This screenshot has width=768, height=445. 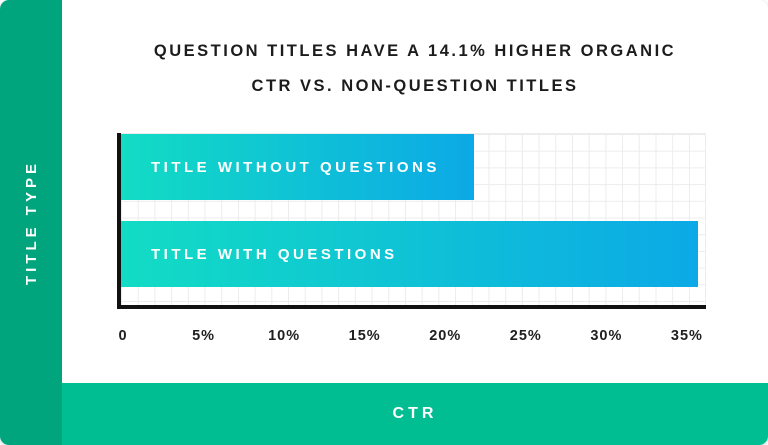 I want to click on y-axis-band: TITLE TYPE, so click(x=31, y=222).